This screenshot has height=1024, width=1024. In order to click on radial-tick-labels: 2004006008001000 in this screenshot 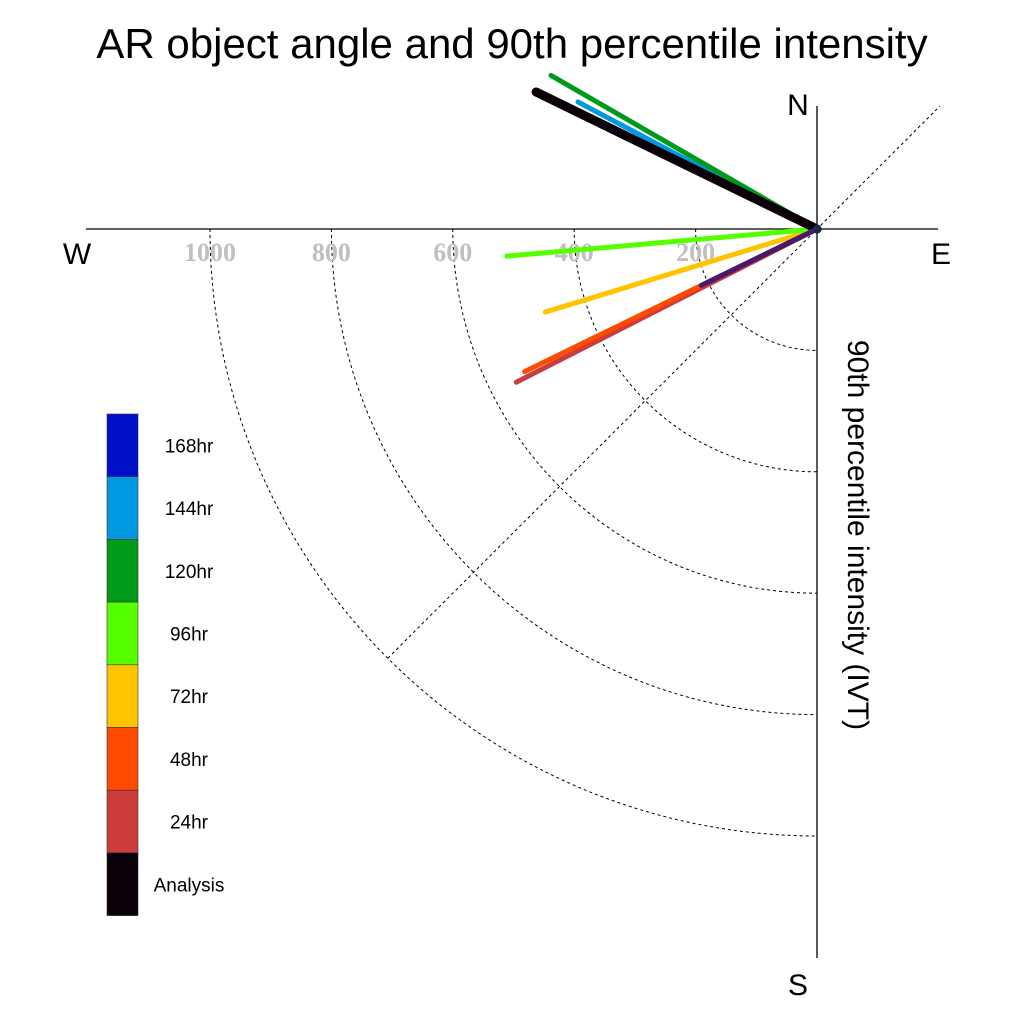, I will do `click(449, 252)`.